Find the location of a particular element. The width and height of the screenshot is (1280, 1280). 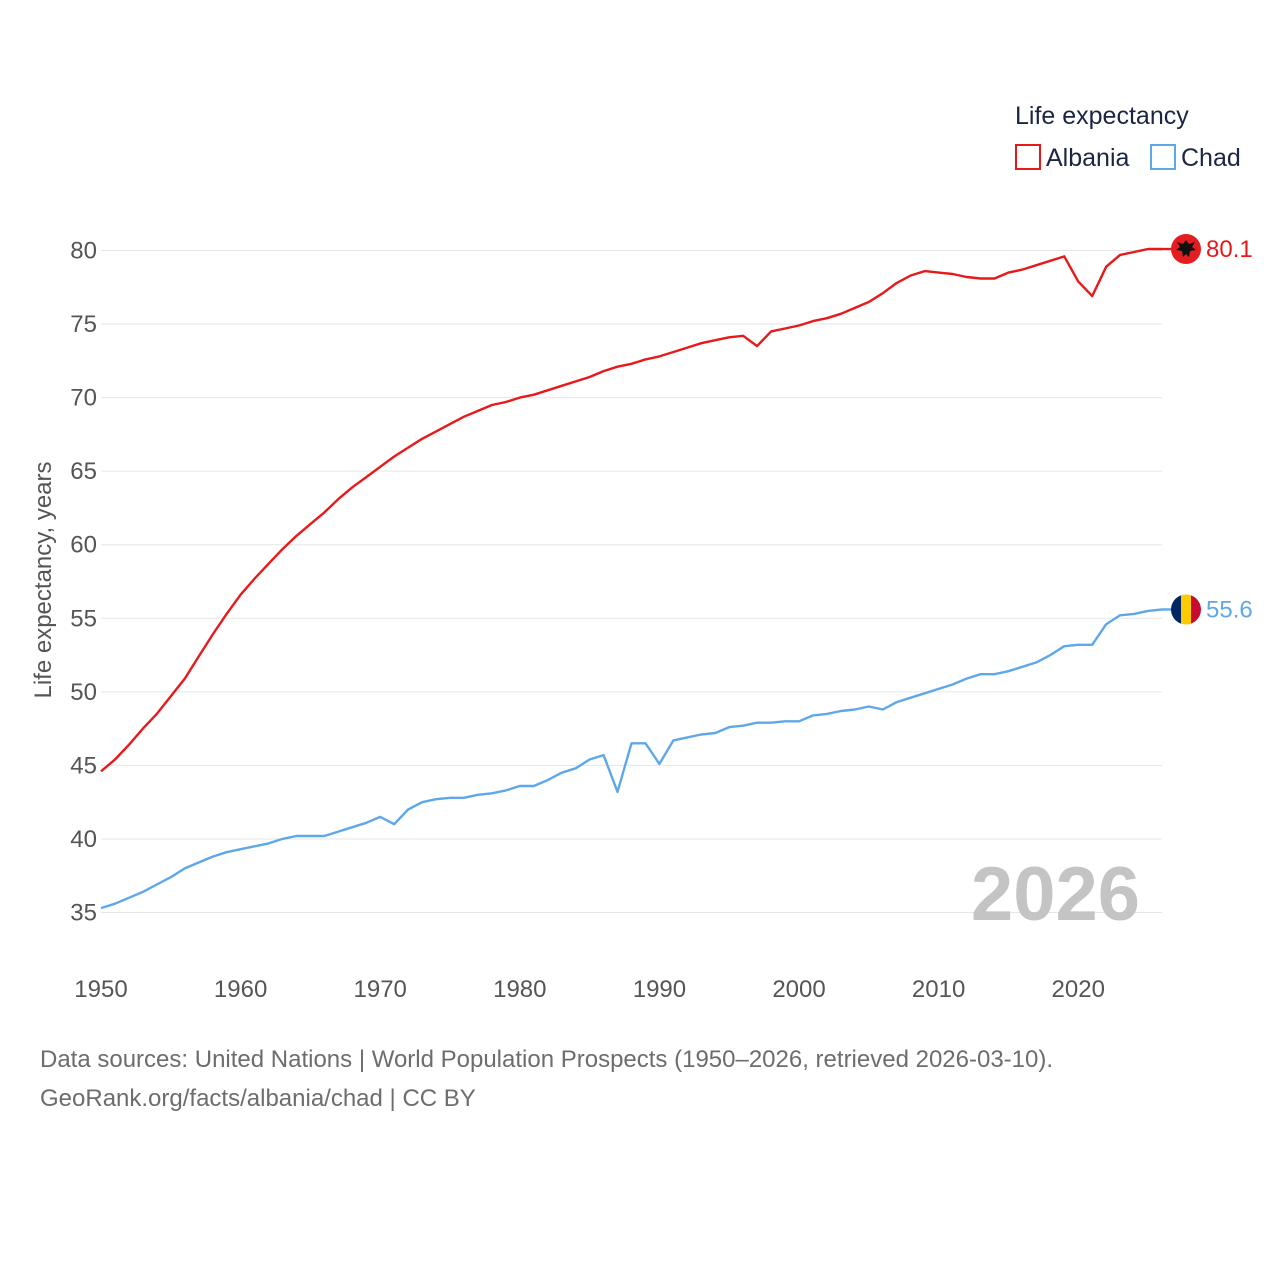

x-tick-label: 1980 is located at coordinates (519, 989).